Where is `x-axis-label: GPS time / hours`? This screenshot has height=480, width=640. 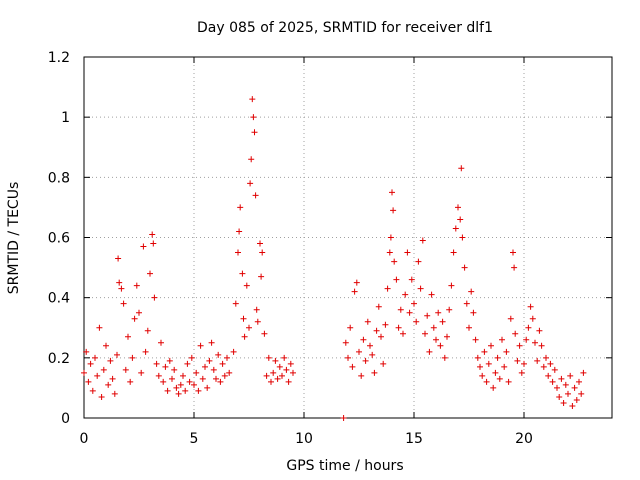
x-axis-label: GPS time / hours is located at coordinates (344, 466).